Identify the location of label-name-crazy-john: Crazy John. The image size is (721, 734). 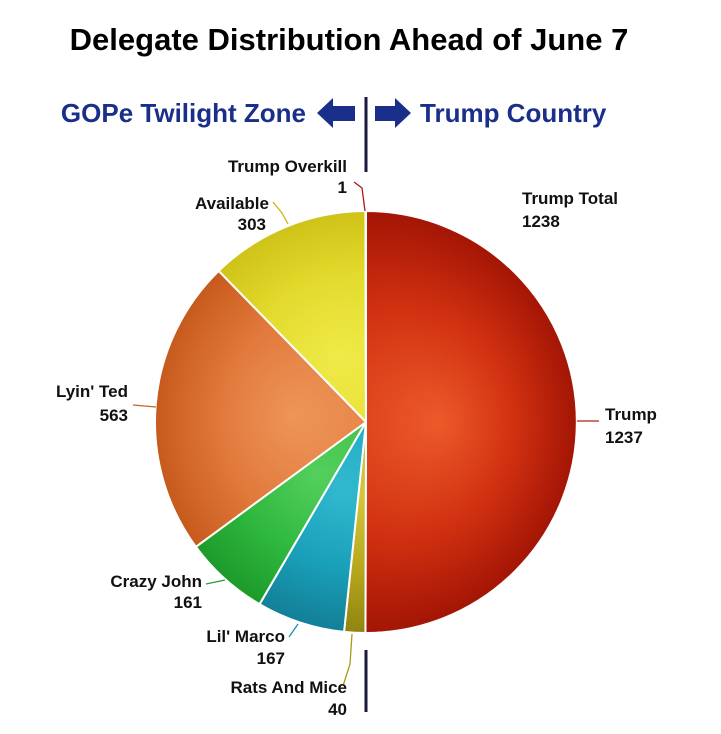
(156, 581).